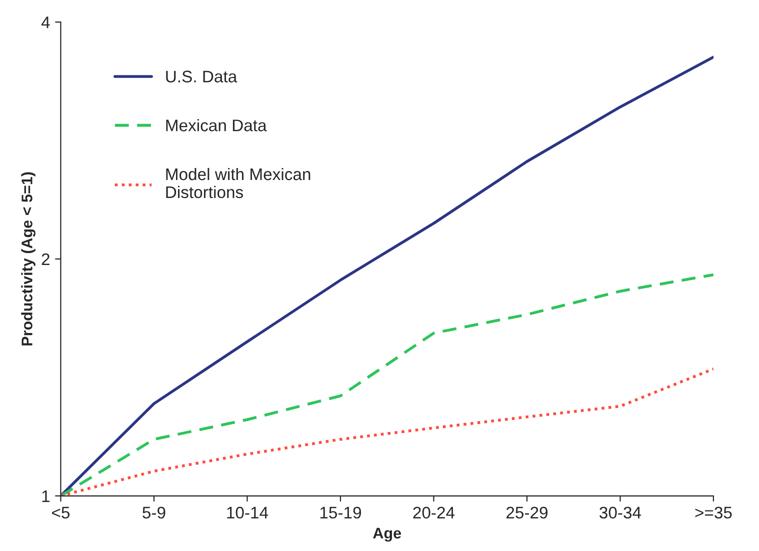 The height and width of the screenshot is (551, 759). I want to click on x-tick-label: >=35, so click(713, 512).